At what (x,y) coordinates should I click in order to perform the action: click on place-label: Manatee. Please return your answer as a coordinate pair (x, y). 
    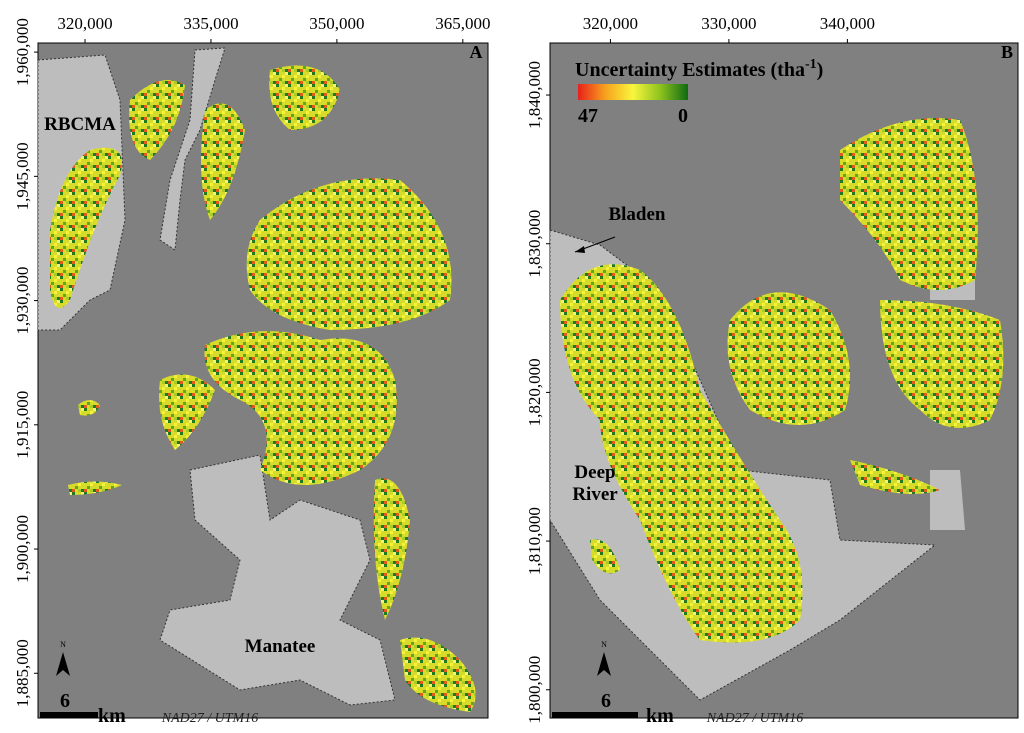
    Looking at the image, I should click on (280, 646).